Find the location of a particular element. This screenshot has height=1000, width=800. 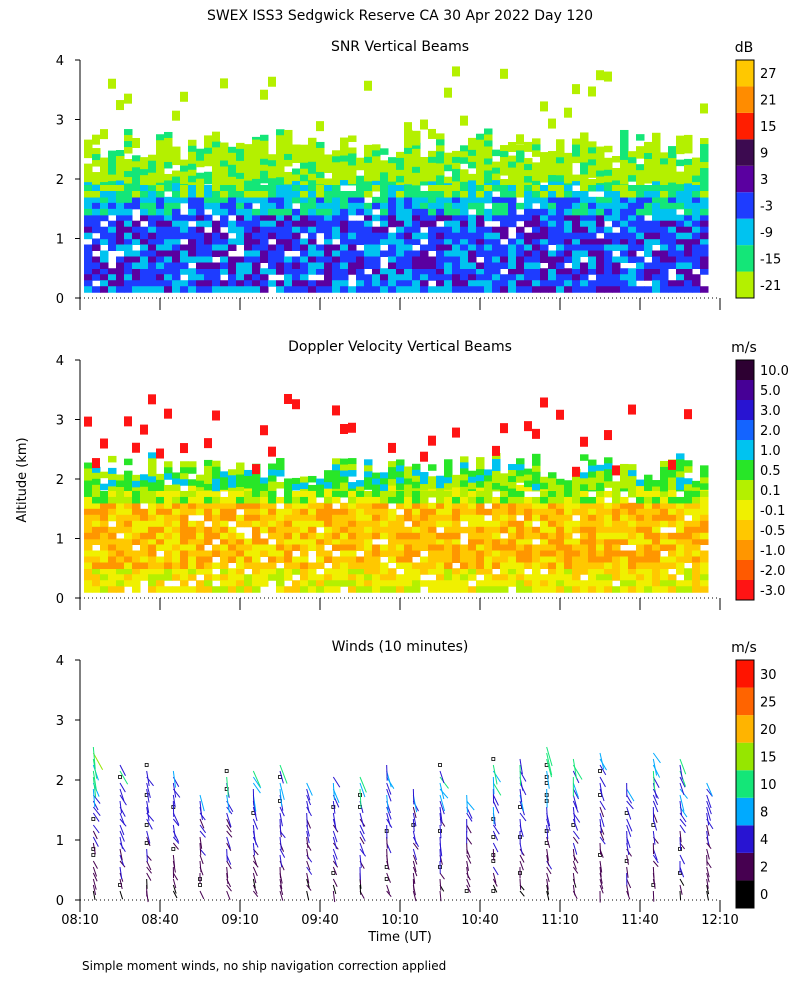

wind-calm-marker is located at coordinates (146, 765).